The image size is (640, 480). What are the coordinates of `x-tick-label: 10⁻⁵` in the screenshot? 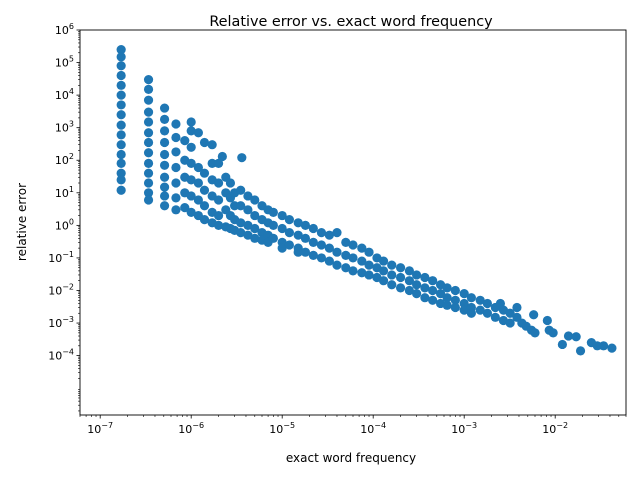 It's located at (282, 428).